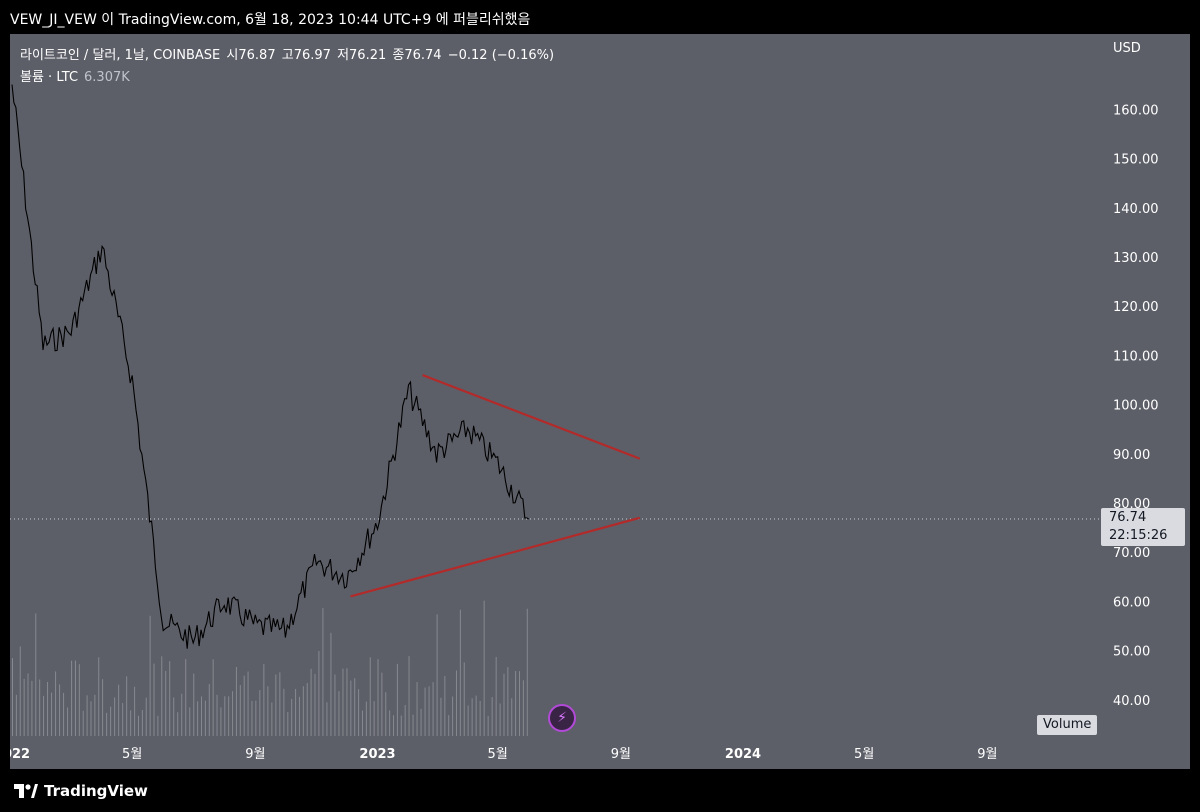 This screenshot has width=1200, height=812. I want to click on lightning-icon: ⚡, so click(562, 718).